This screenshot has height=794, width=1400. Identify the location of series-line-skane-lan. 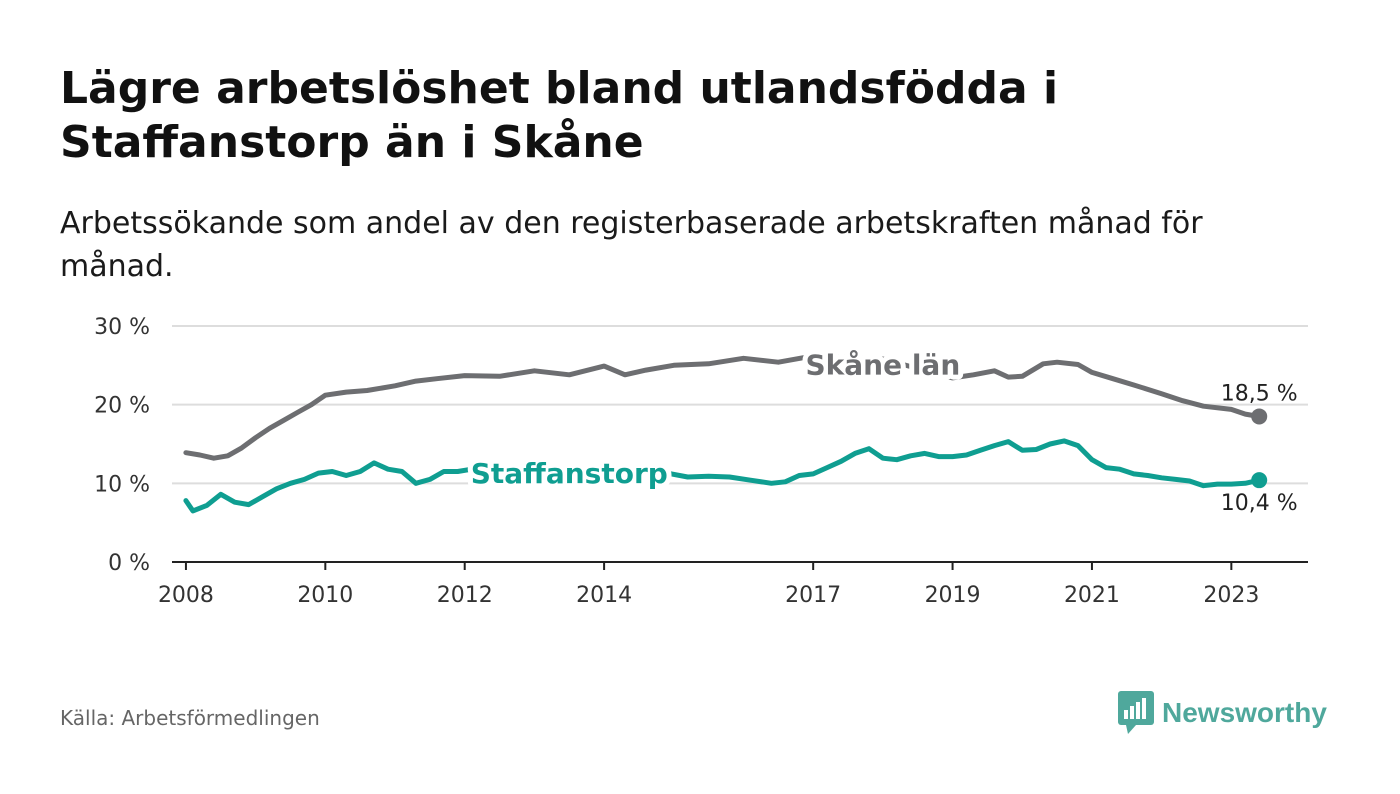
(722, 407).